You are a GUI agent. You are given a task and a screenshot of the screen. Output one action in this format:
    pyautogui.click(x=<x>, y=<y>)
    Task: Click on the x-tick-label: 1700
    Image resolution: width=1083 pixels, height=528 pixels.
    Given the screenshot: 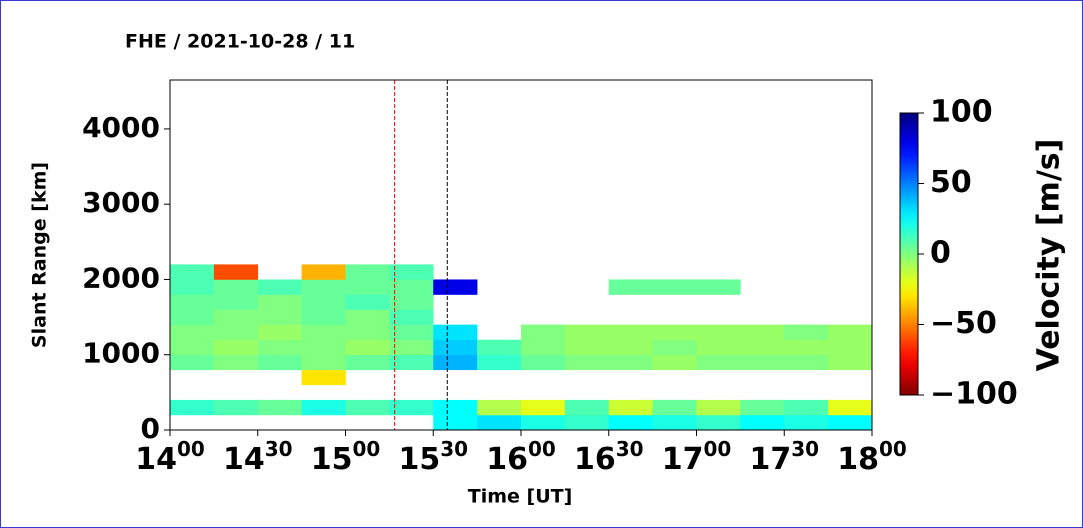 What is the action you would take?
    pyautogui.click(x=697, y=457)
    